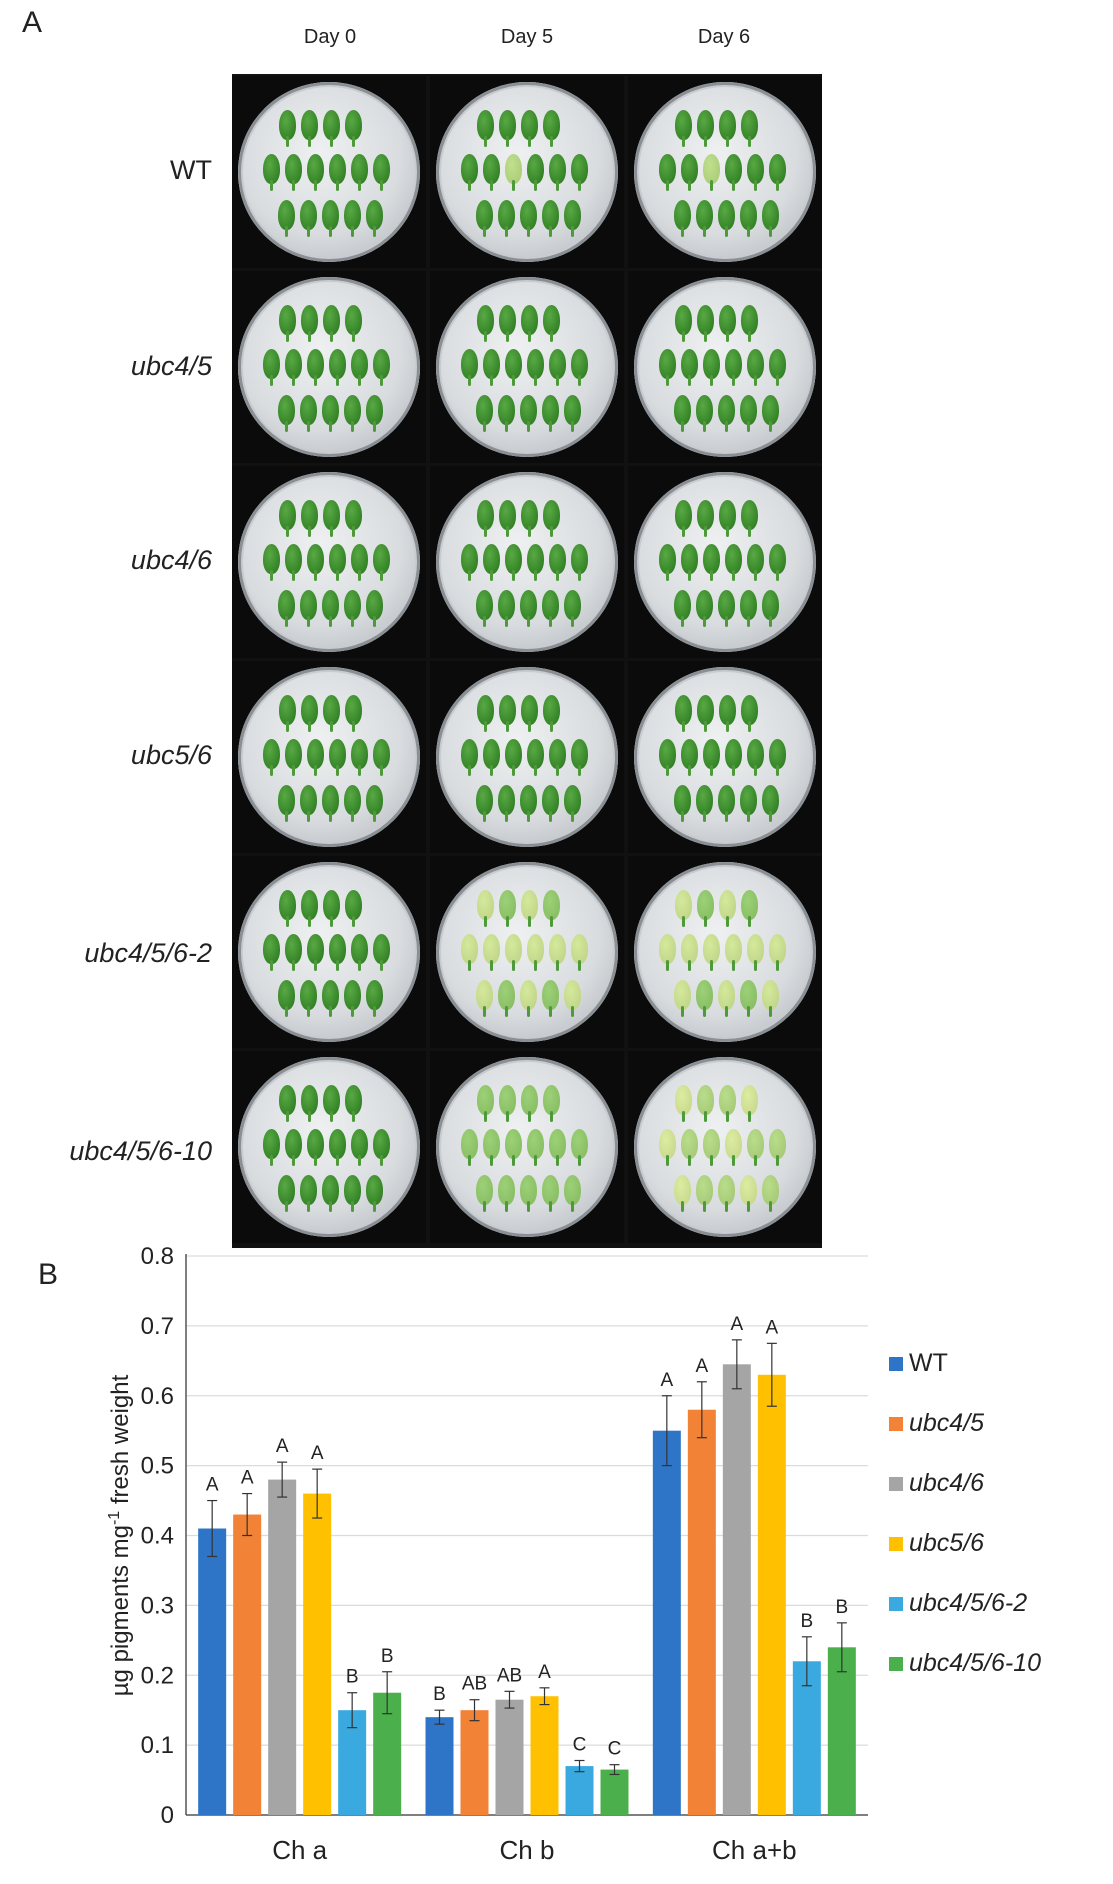  Describe the element at coordinates (299, 1850) in the screenshot. I see `x-tick-label: Ch a` at that location.